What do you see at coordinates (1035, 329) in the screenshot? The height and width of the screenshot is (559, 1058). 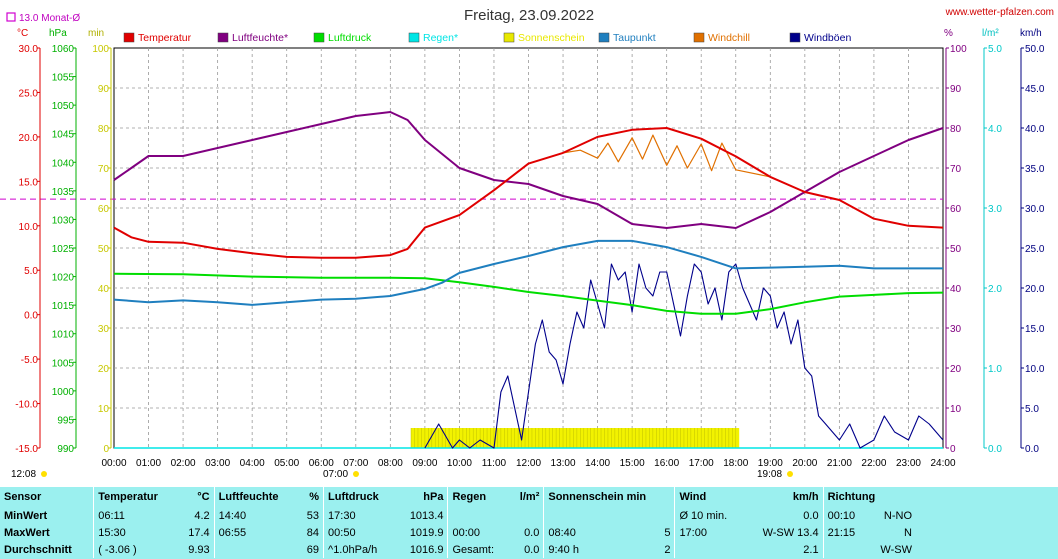 I see `wind-axis-tick-label: 15.0` at bounding box center [1035, 329].